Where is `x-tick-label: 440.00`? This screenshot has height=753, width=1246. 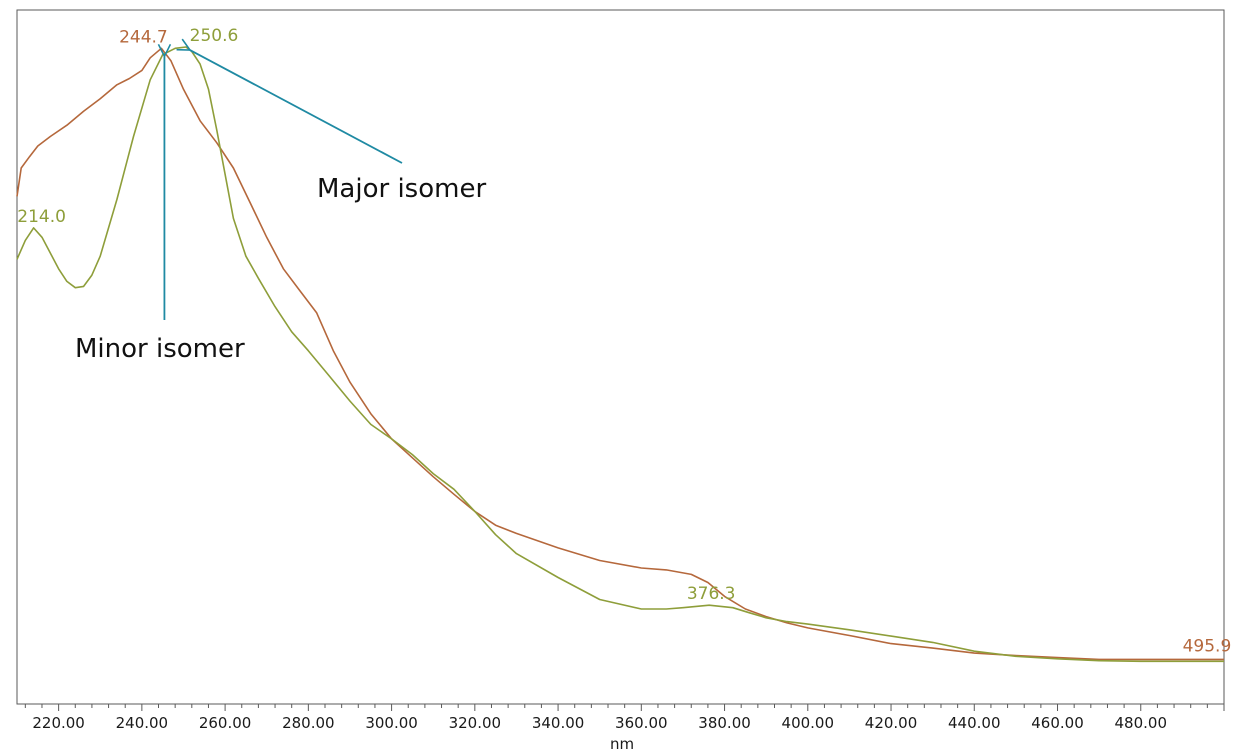 x-tick-label: 440.00 is located at coordinates (974, 723).